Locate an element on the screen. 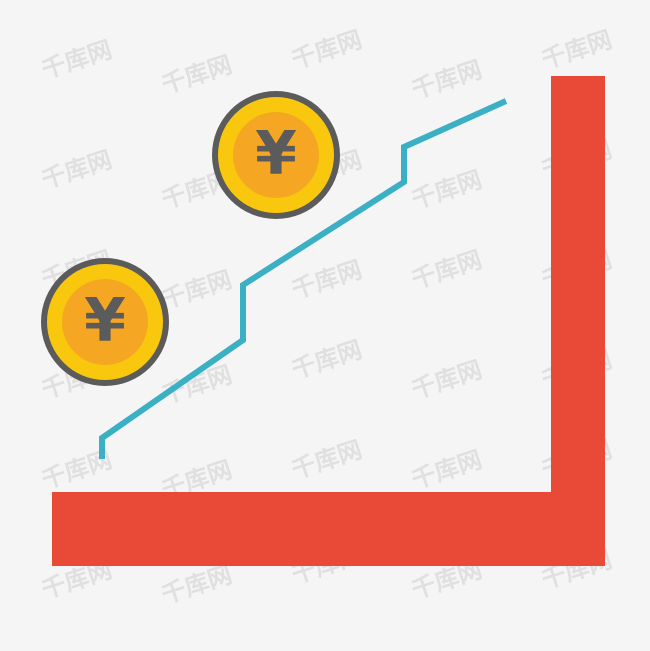 The width and height of the screenshot is (650, 651). lower-coin-icon: ¥ is located at coordinates (105, 322).